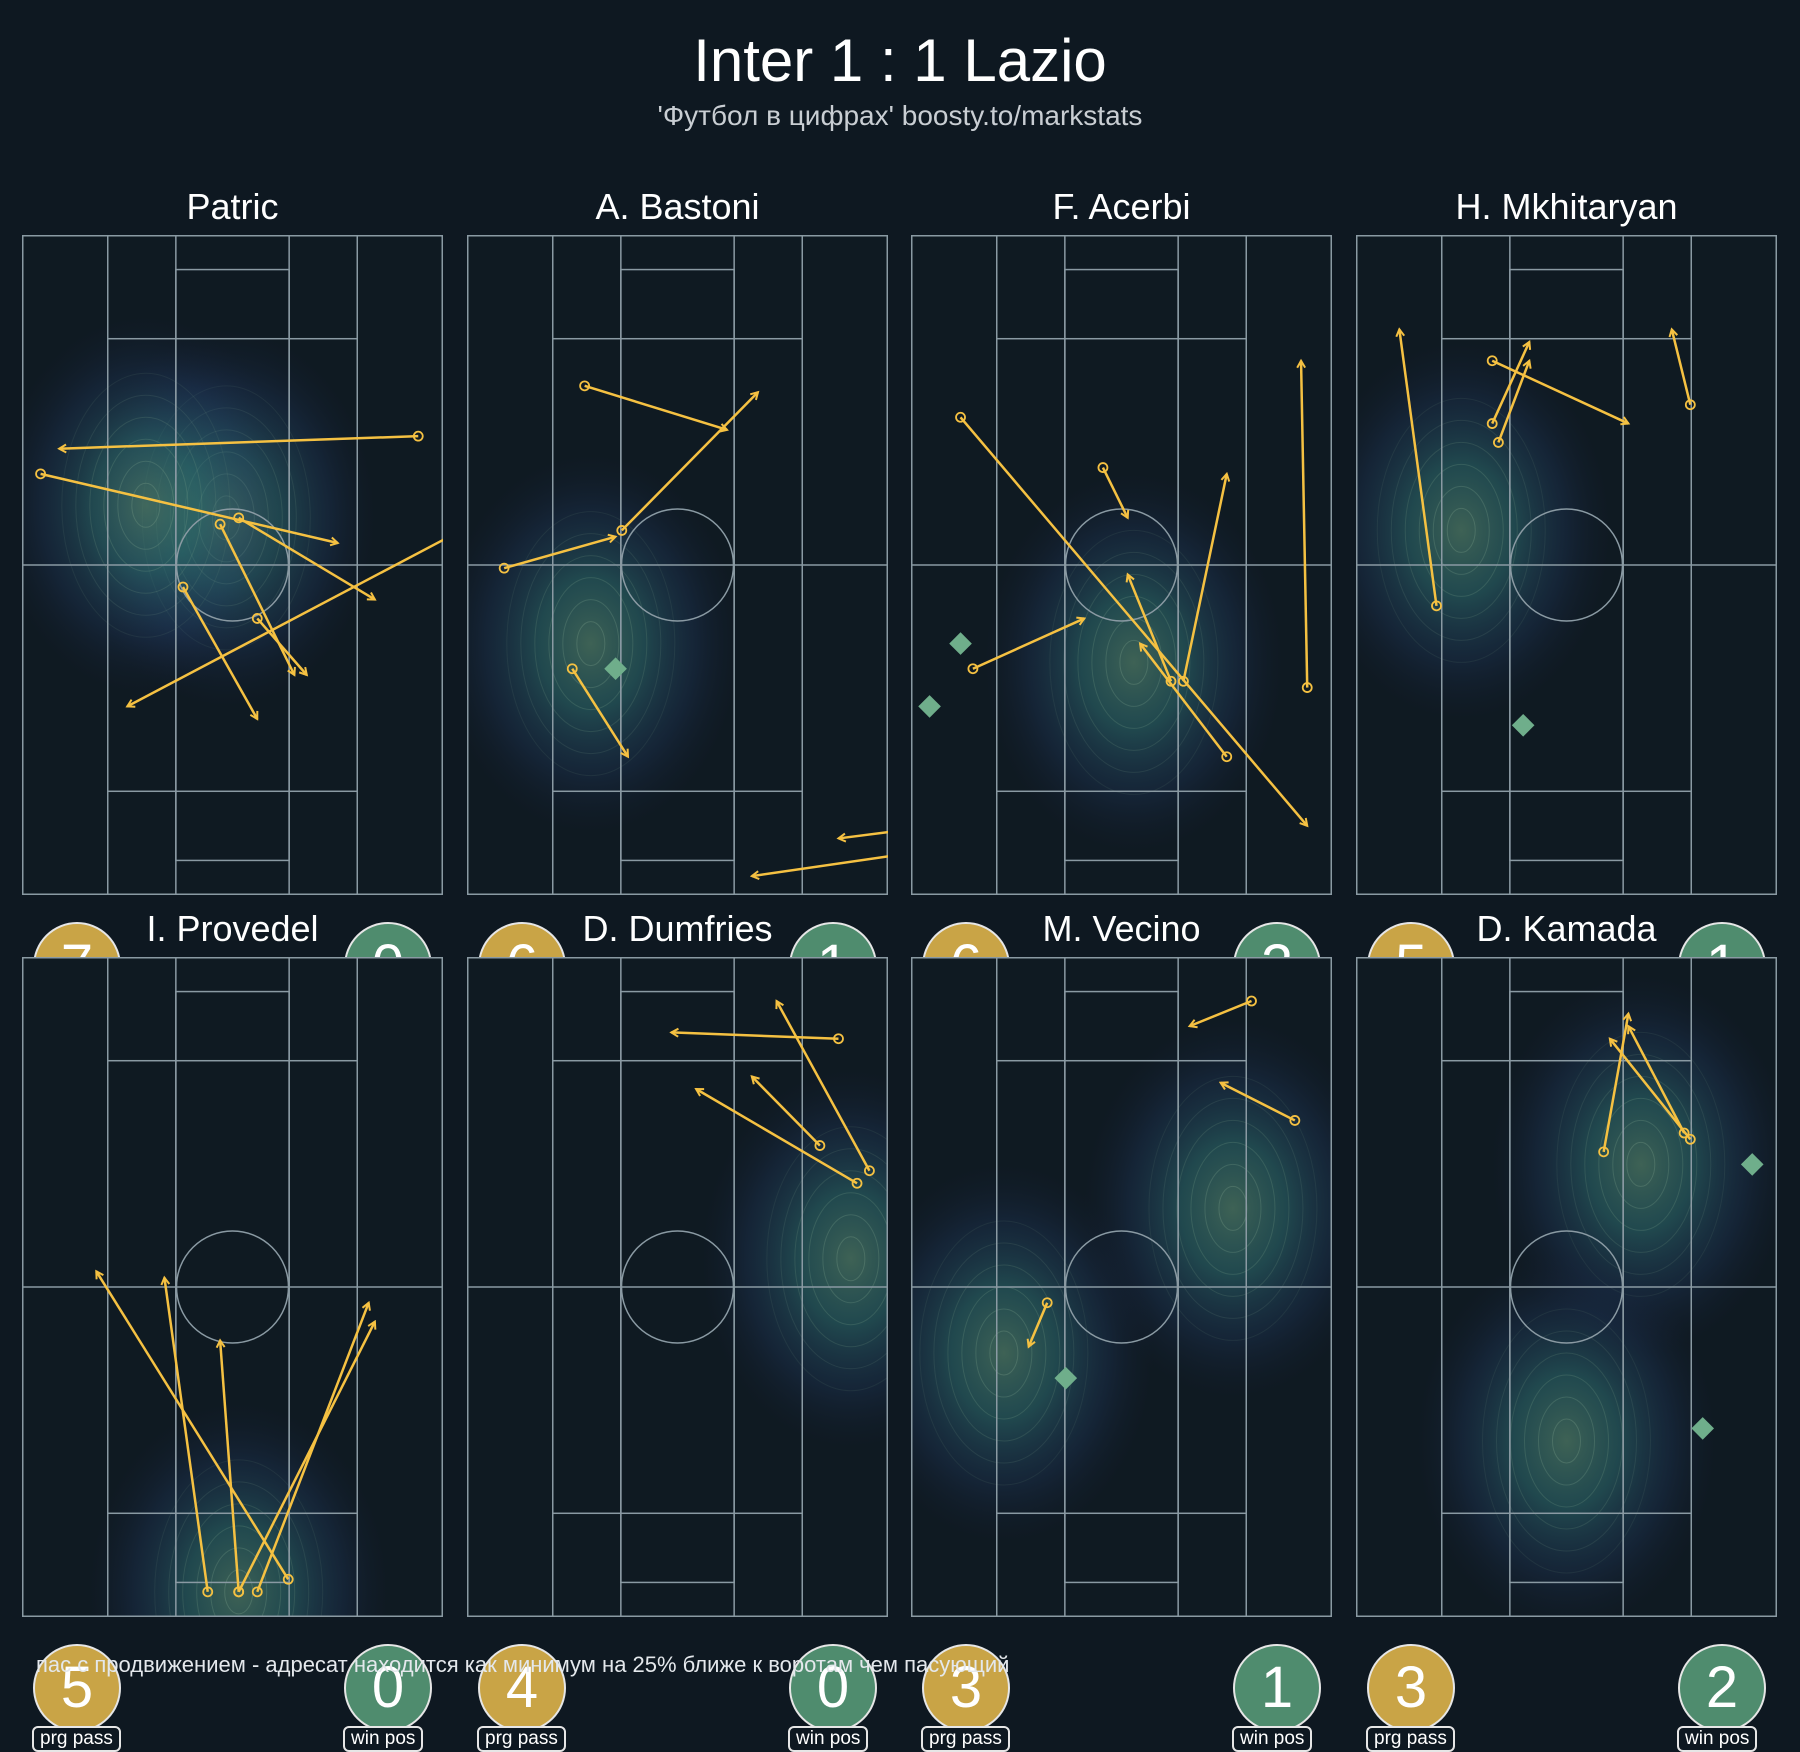 The image size is (1800, 1752). I want to click on chart-subtitle: 'Футбол в цифрах' boosty.to/markstats, so click(900, 115).